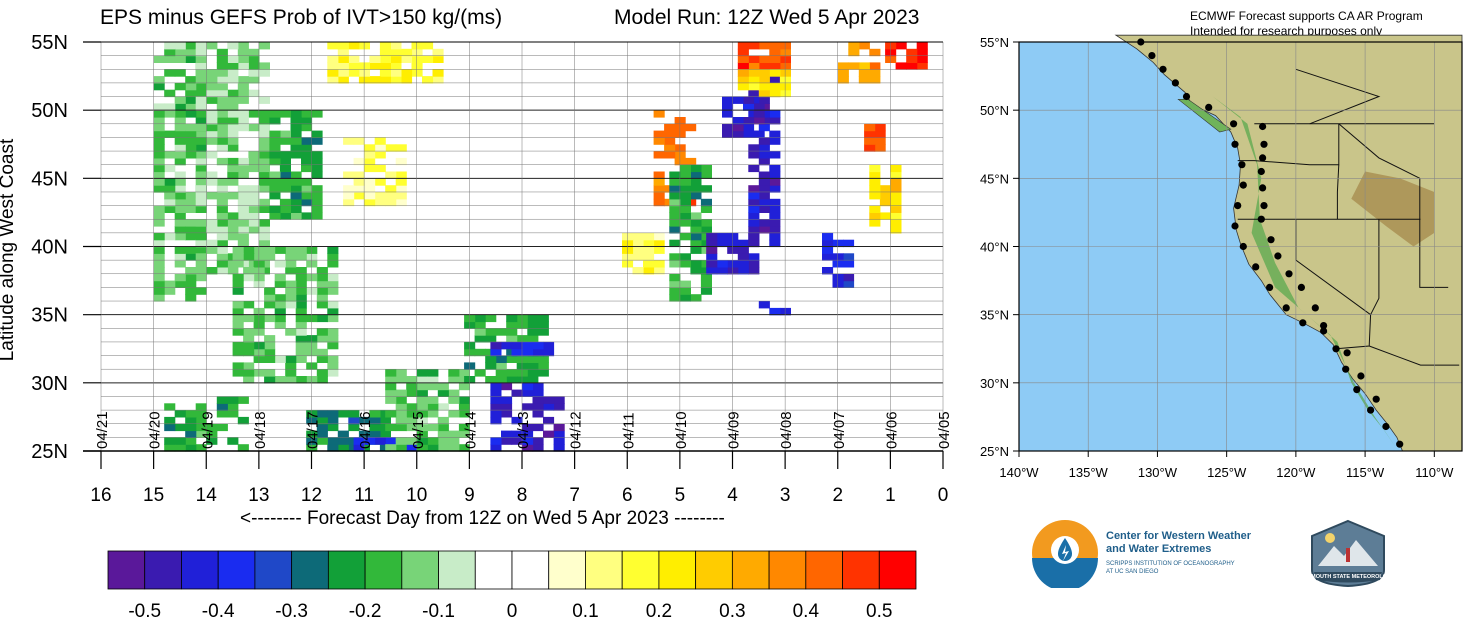 The width and height of the screenshot is (1473, 630). Describe the element at coordinates (890, 495) in the screenshot. I see `x-tick-label: 1` at that location.